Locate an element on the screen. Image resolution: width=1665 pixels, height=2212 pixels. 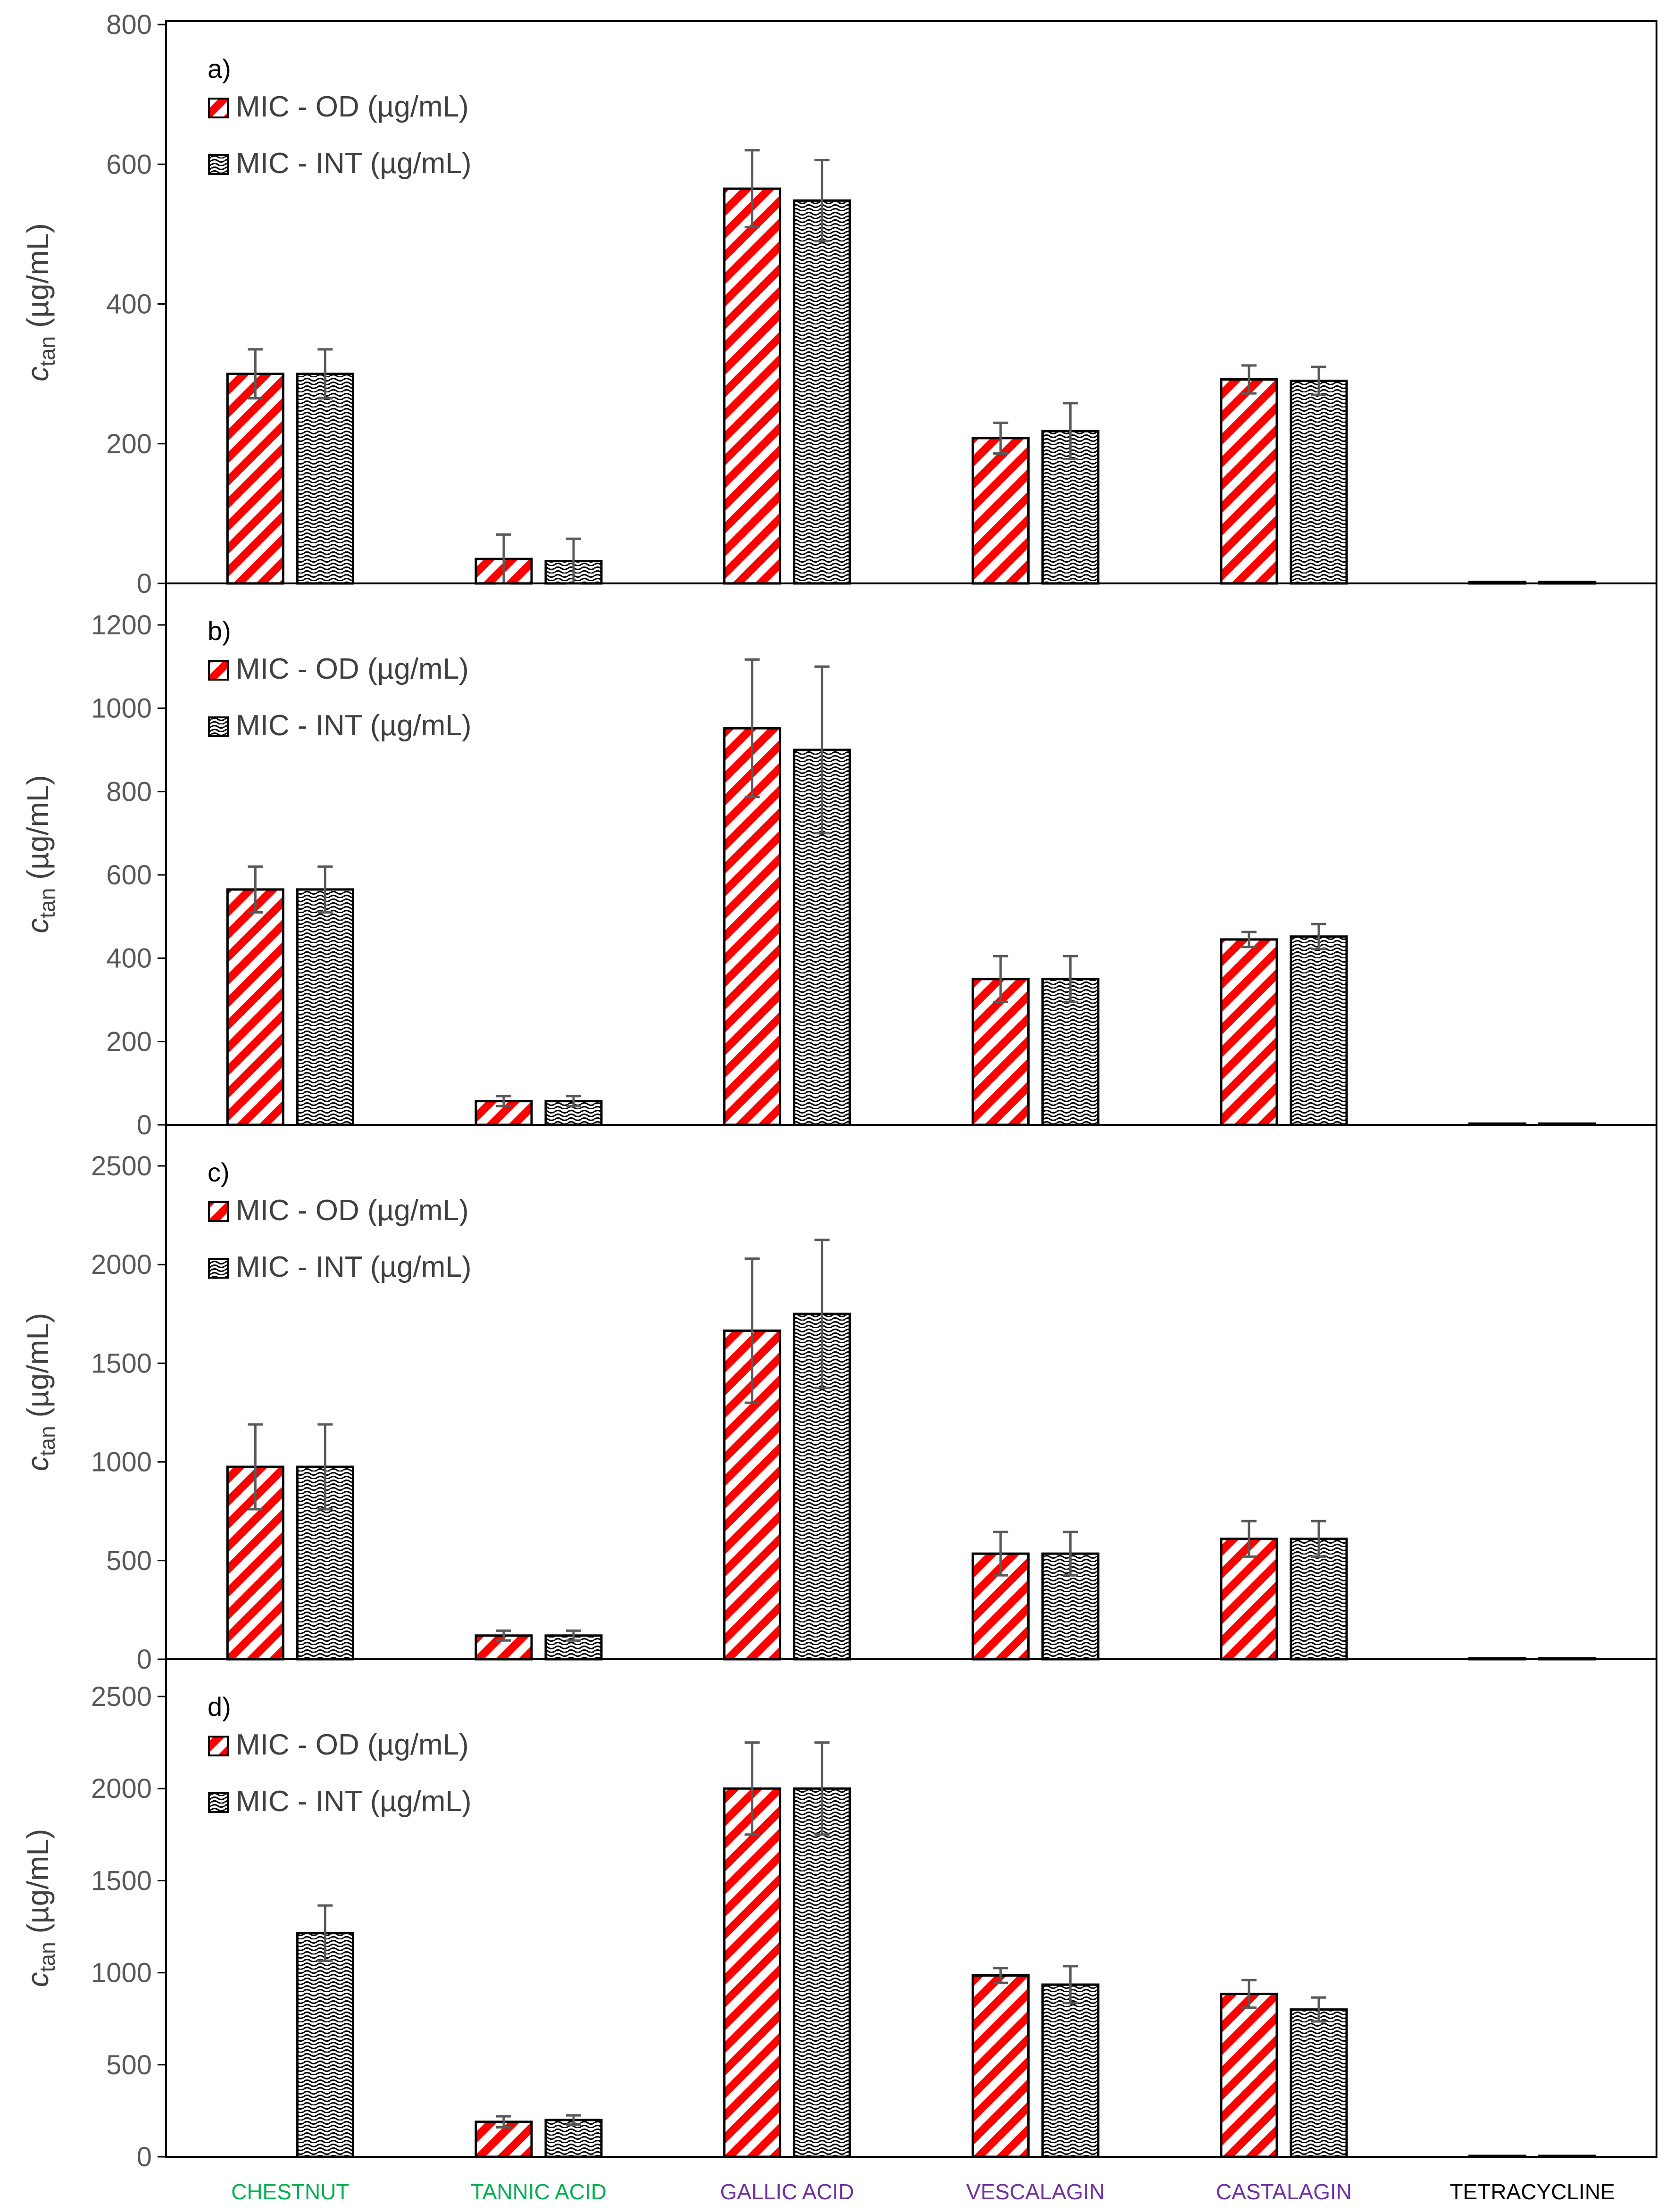
panel-label: a) is located at coordinates (219, 69).